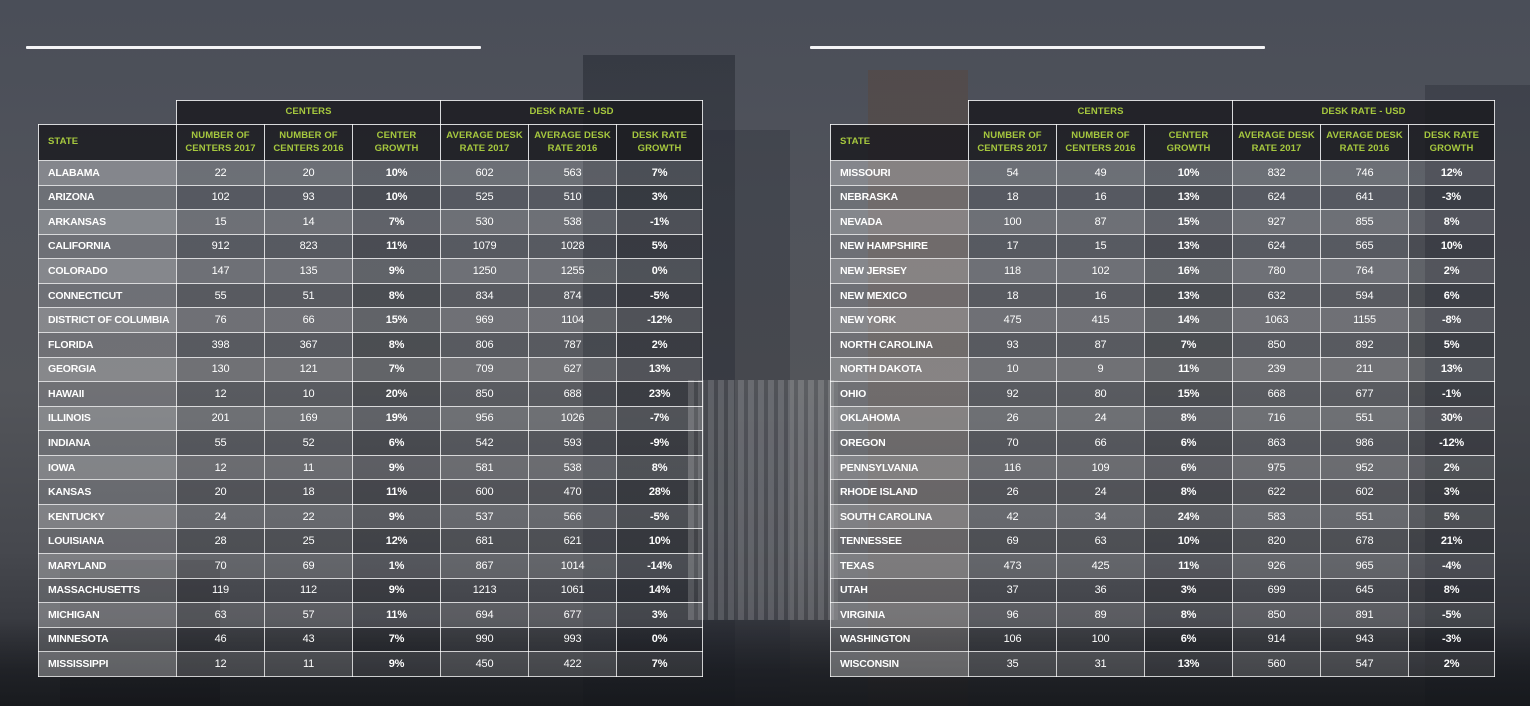 The width and height of the screenshot is (1530, 706). What do you see at coordinates (308, 344) in the screenshot?
I see `value-cell: 367` at bounding box center [308, 344].